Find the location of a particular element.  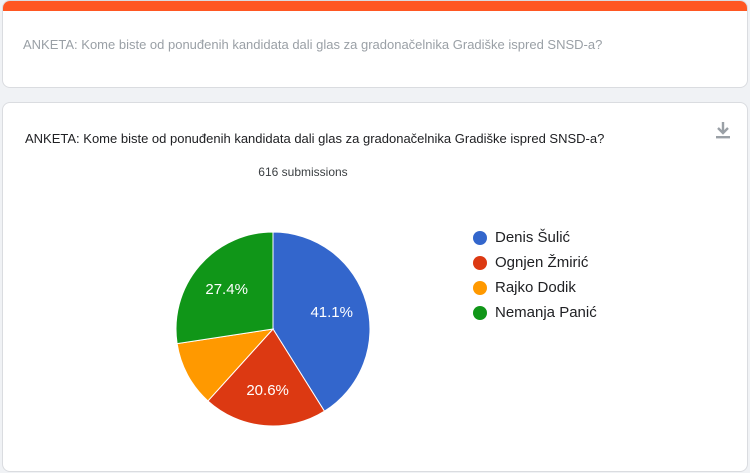

pie-slice-label: 27.4% is located at coordinates (226, 289).